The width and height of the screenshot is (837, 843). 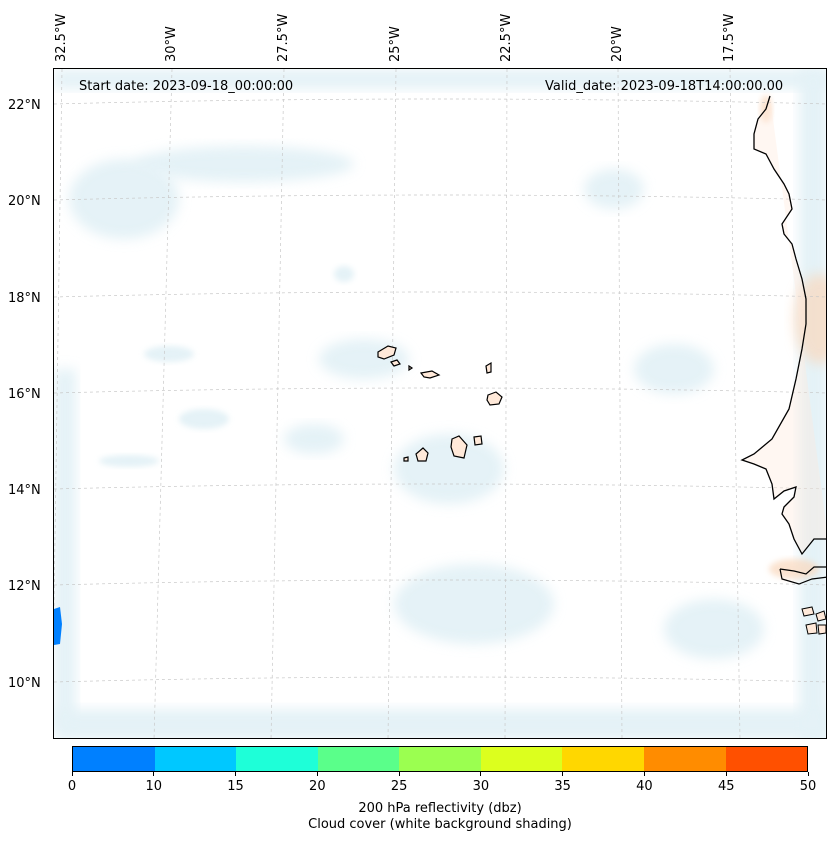 I want to click on lon-label-25w: 25°W, so click(x=395, y=44).